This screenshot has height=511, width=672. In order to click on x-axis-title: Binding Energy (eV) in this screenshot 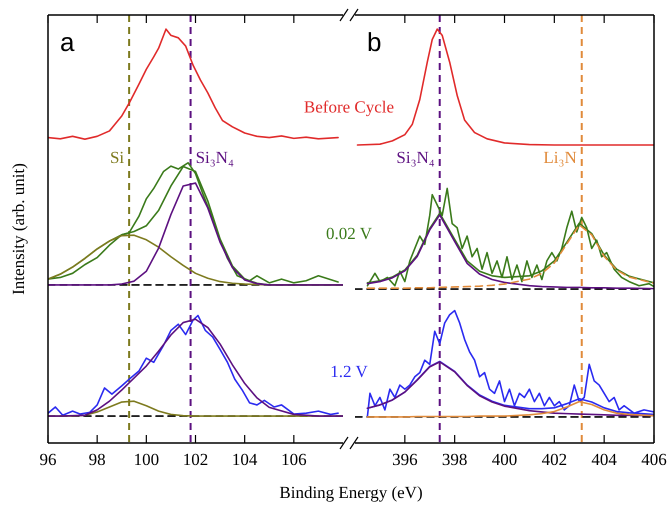, I will do `click(351, 492)`.